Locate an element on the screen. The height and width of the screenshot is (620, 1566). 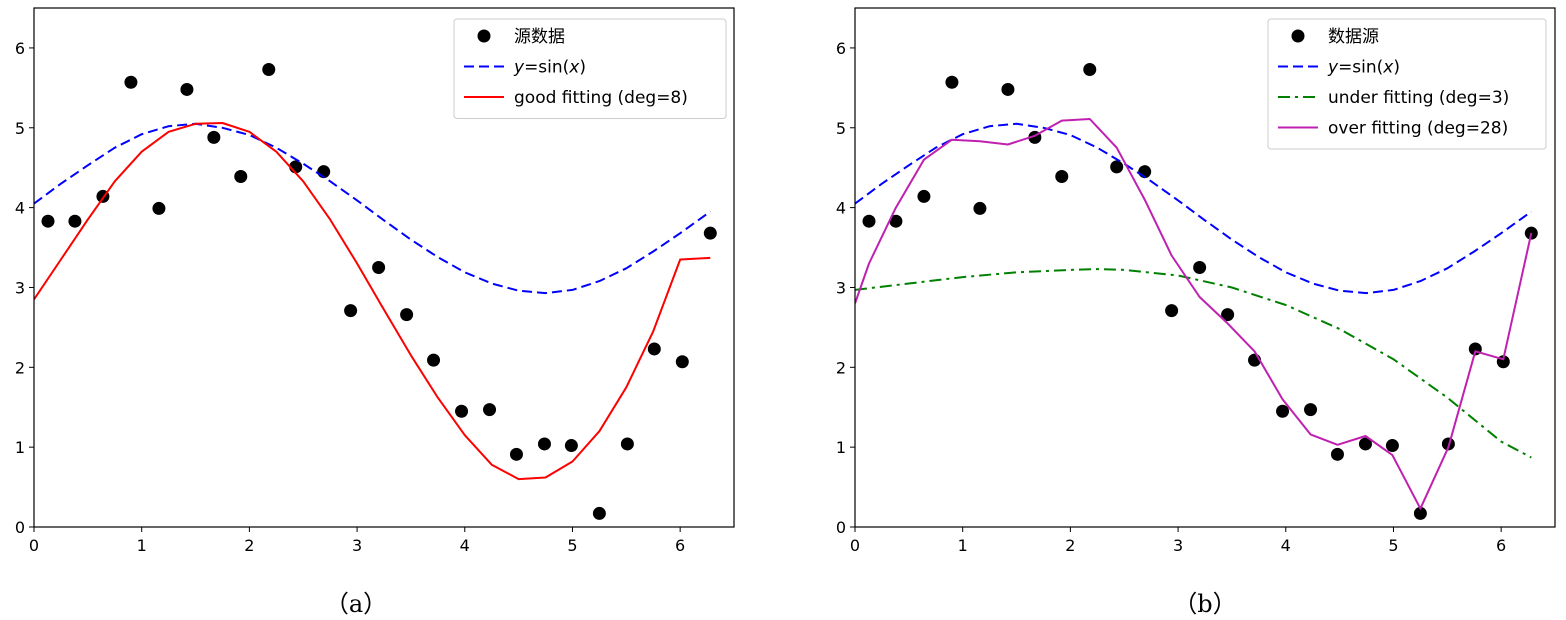
panel-caption: （a） is located at coordinates (356, 604).